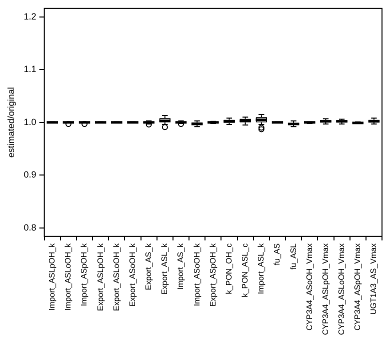 Image resolution: width=387 pixels, height=338 pixels. What do you see at coordinates (357, 287) in the screenshot?
I see `x-tick-label: CYP3A4_ASpOH_Vmax` at bounding box center [357, 287].